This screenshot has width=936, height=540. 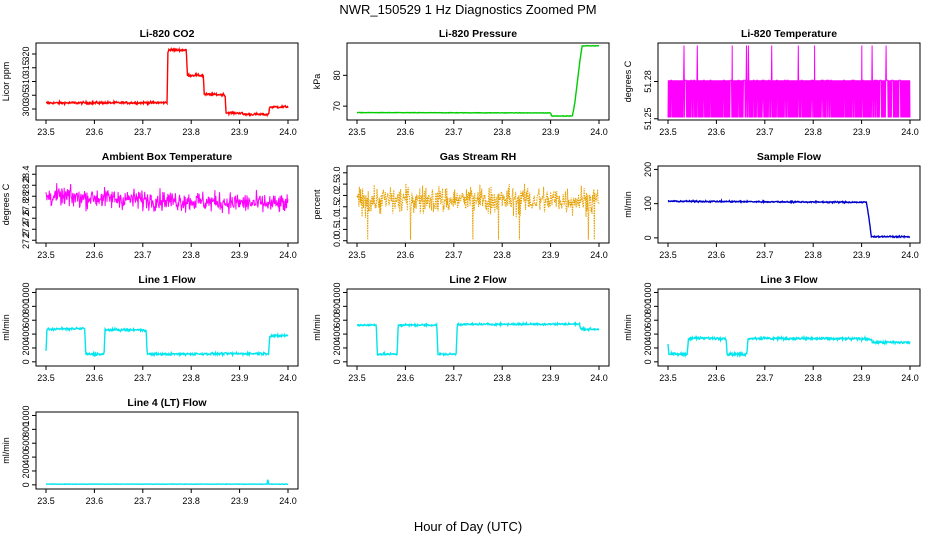 I want to click on y-tick-label: 51.28, so click(x=648, y=81).